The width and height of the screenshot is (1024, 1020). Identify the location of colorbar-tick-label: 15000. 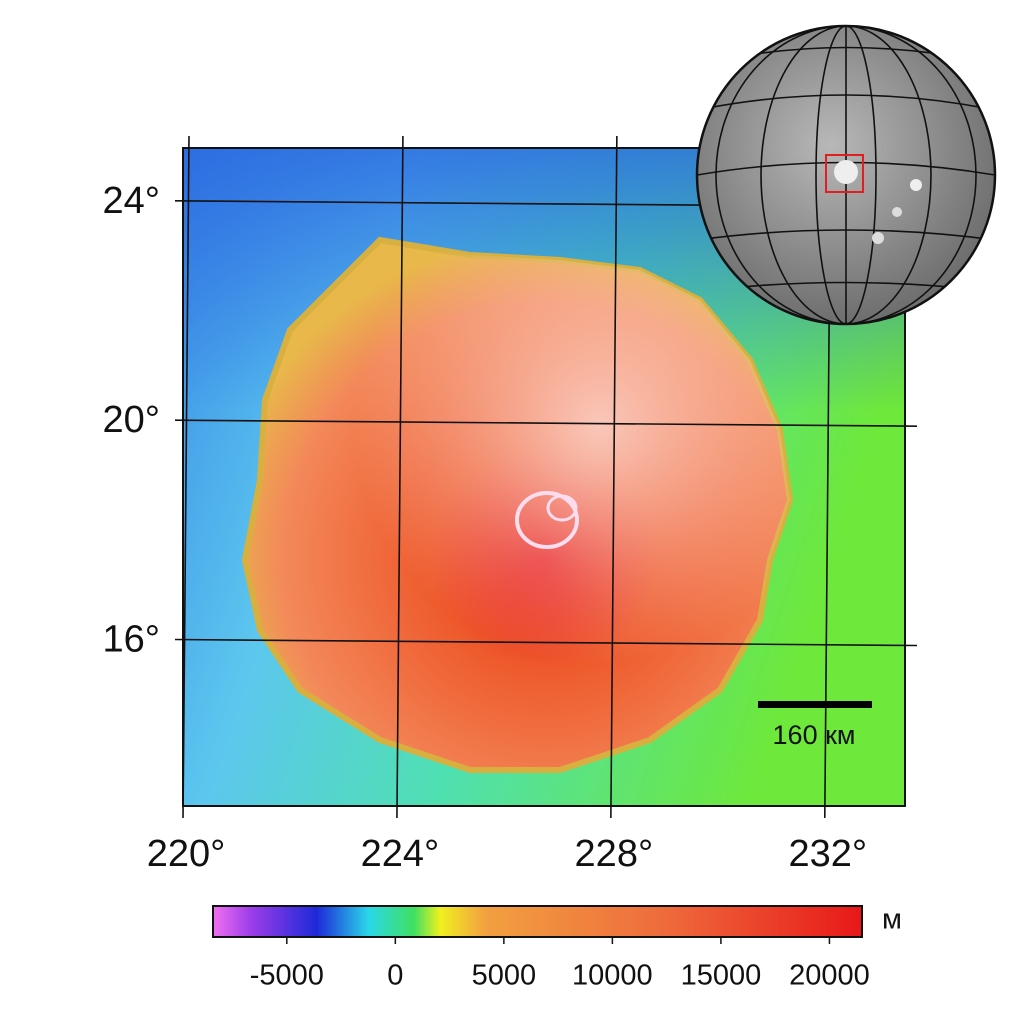
(721, 976).